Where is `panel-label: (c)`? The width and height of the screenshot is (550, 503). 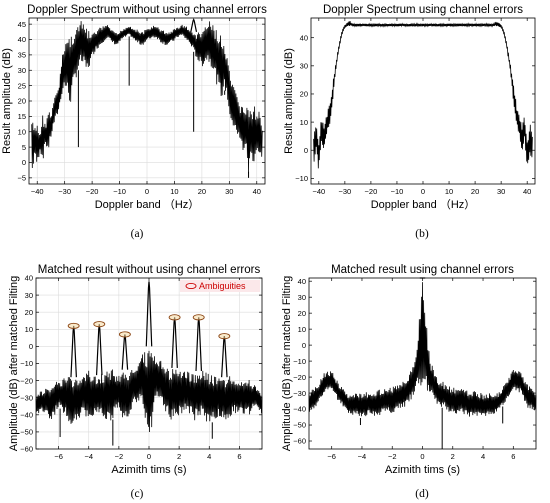
panel-label: (c) is located at coordinates (137, 494).